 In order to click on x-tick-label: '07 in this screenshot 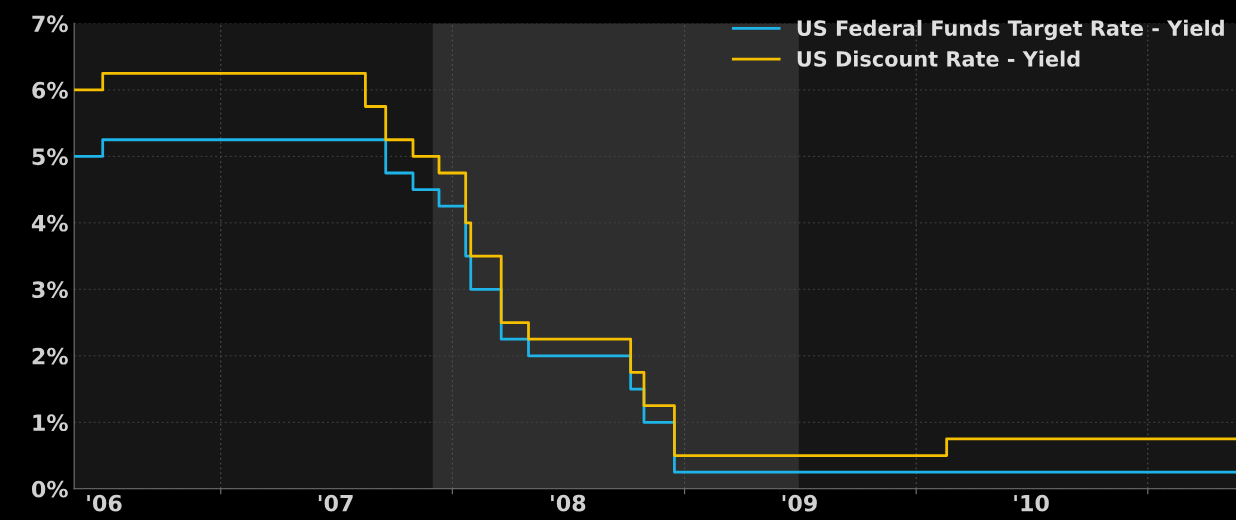, I will do `click(335, 503)`.